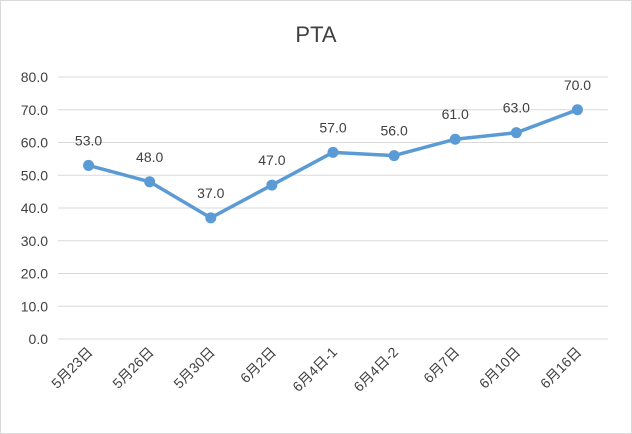 This screenshot has width=632, height=434. What do you see at coordinates (441, 365) in the screenshot?
I see `x-tick-label: 6月7日` at bounding box center [441, 365].